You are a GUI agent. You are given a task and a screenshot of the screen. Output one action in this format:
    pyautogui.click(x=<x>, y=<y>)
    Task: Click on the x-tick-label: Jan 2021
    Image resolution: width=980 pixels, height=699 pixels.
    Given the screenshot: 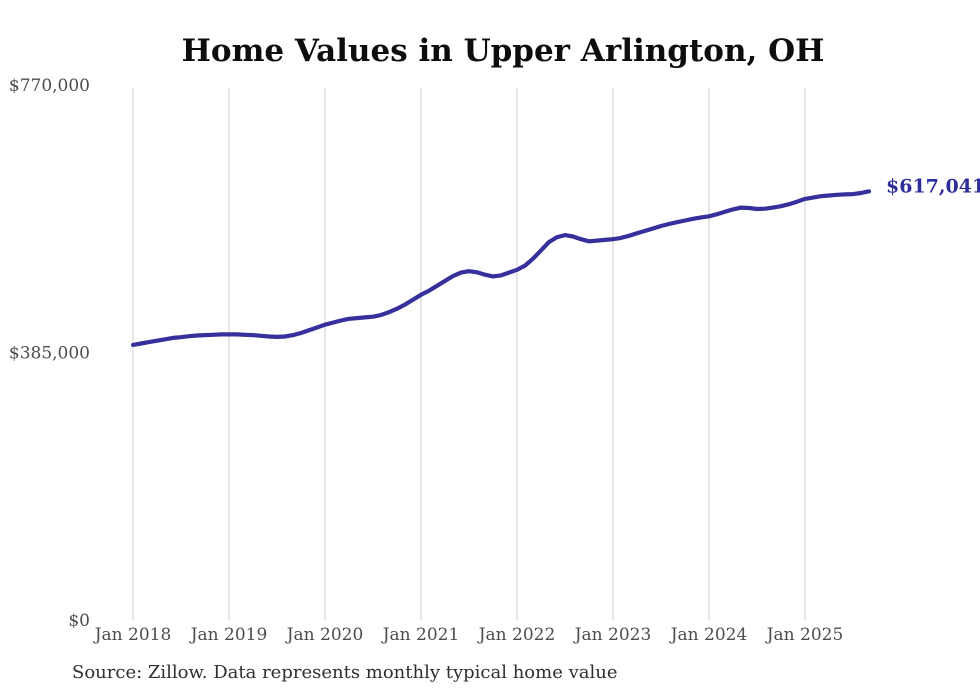 What is the action you would take?
    pyautogui.click(x=420, y=635)
    